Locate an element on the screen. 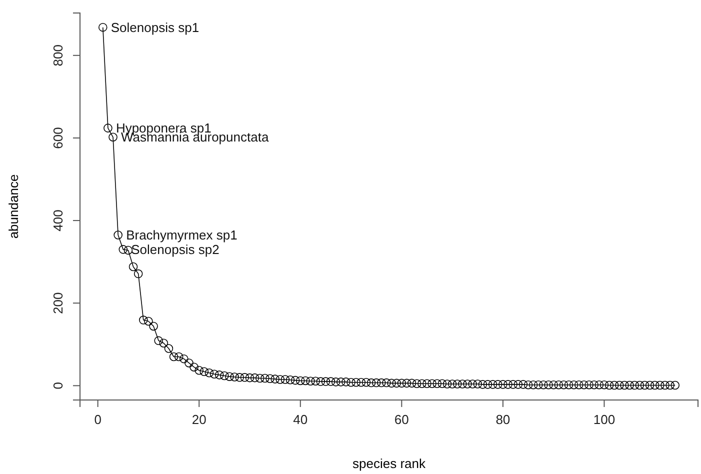 Image resolution: width=701 pixels, height=474 pixels. x-tick-label: 40 is located at coordinates (300, 420).